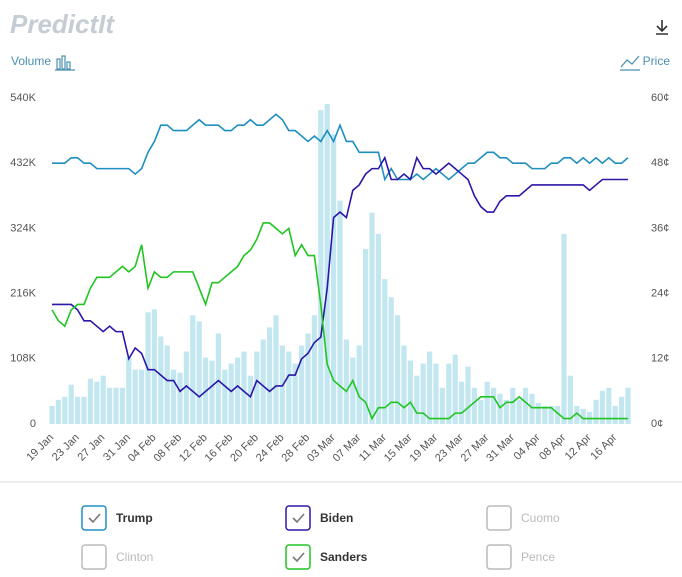 Image resolution: width=682 pixels, height=577 pixels. I want to click on download-icon, so click(662, 27).